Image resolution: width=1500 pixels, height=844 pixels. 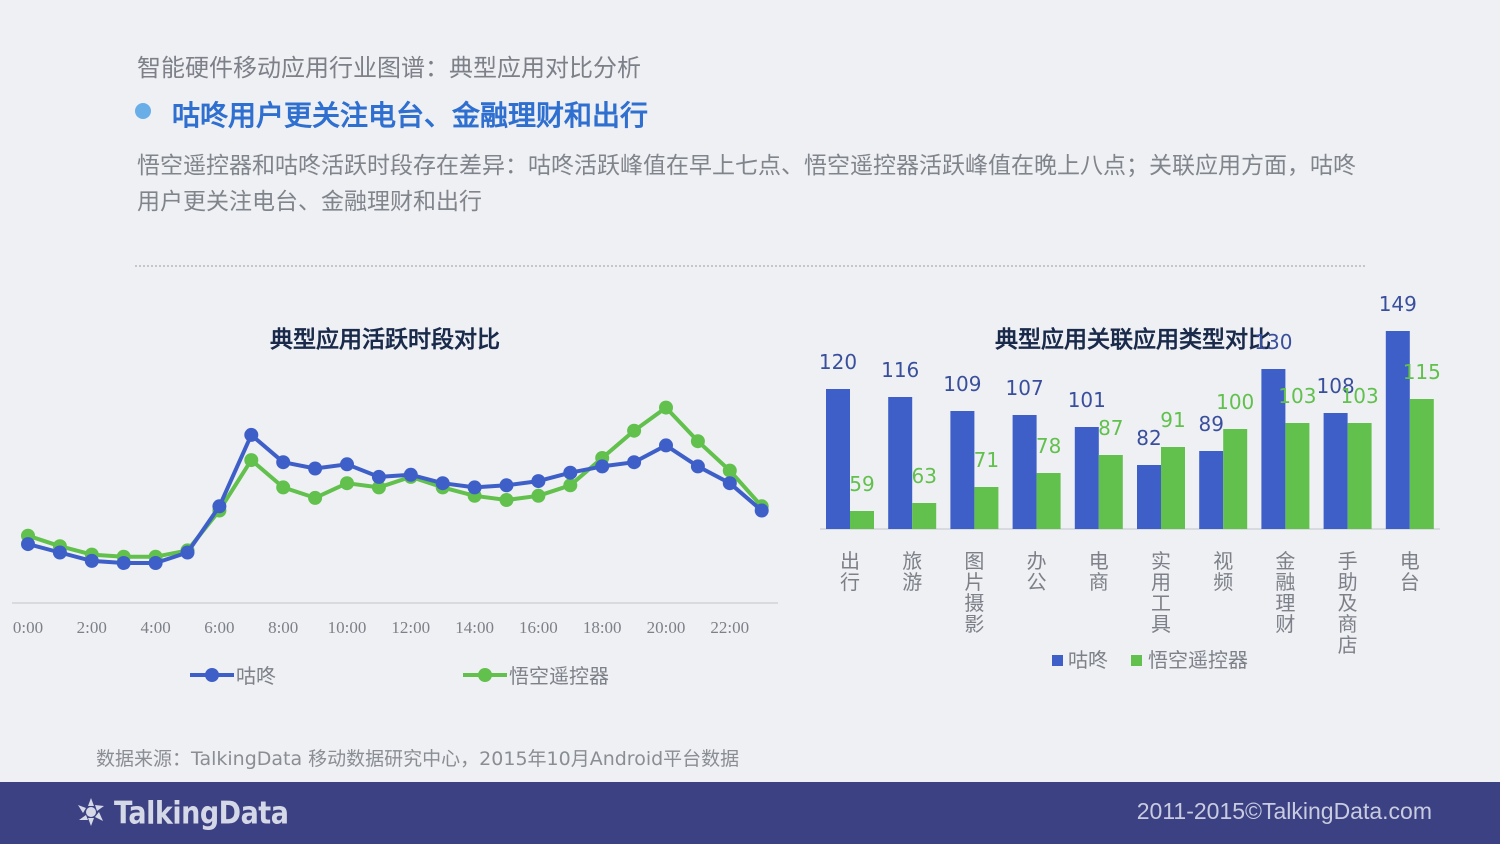 I want to click on bar-category-label: 金融理财, so click(x=1285, y=592).